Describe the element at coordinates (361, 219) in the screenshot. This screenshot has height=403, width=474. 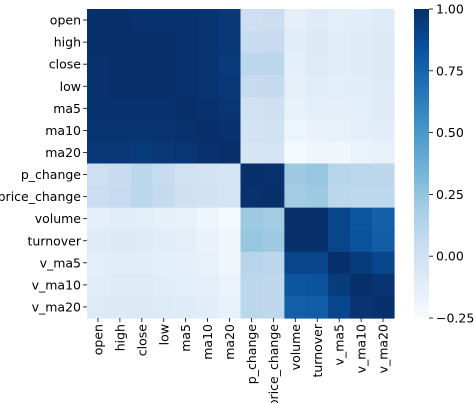
I see `heatmap-cell-volume-v-ma10` at that location.